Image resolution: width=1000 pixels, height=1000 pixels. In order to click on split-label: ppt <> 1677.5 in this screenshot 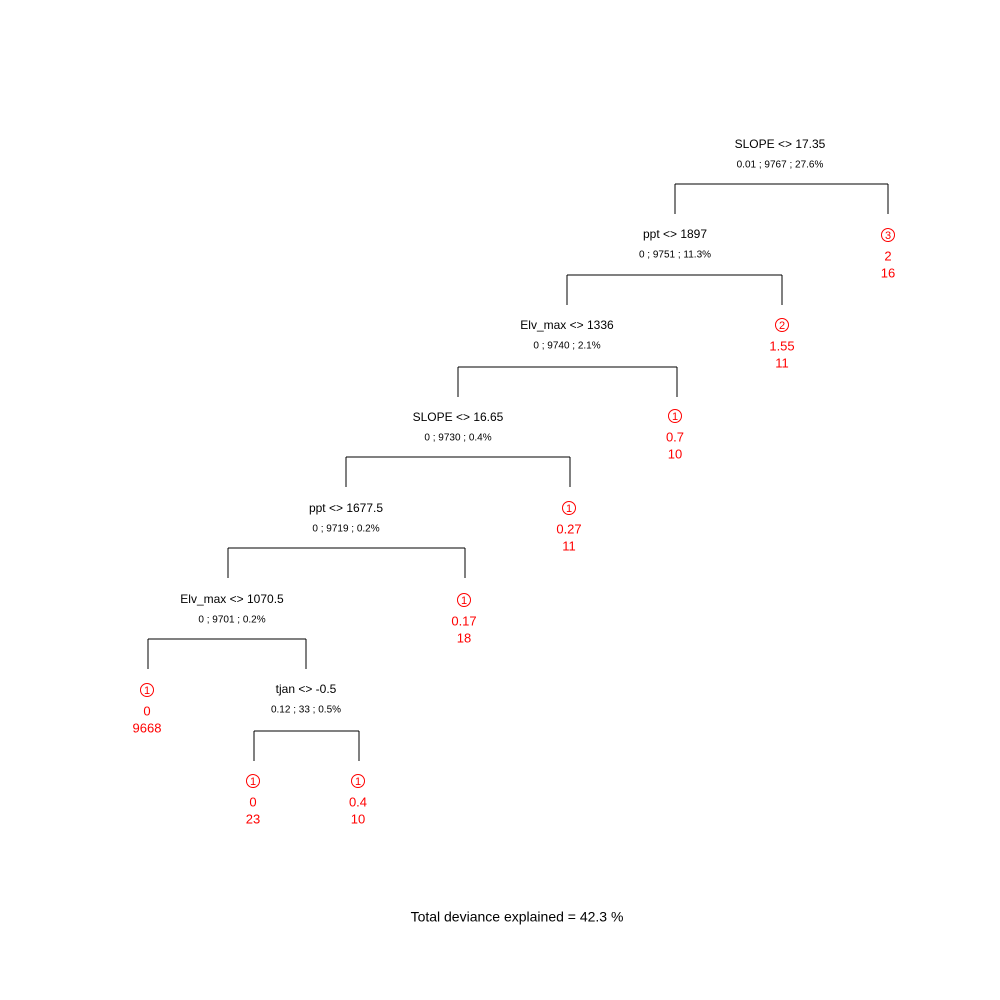, I will do `click(346, 508)`.